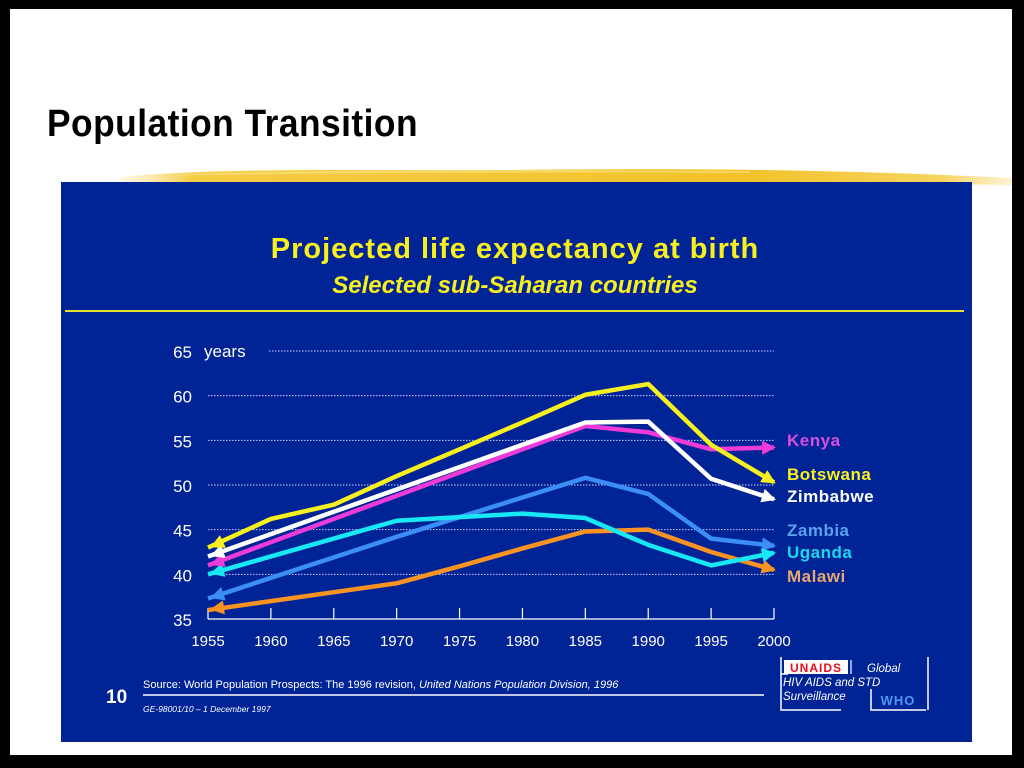 The width and height of the screenshot is (1024, 768). Describe the element at coordinates (768, 566) in the screenshot. I see `end-arrow-malawi` at that location.